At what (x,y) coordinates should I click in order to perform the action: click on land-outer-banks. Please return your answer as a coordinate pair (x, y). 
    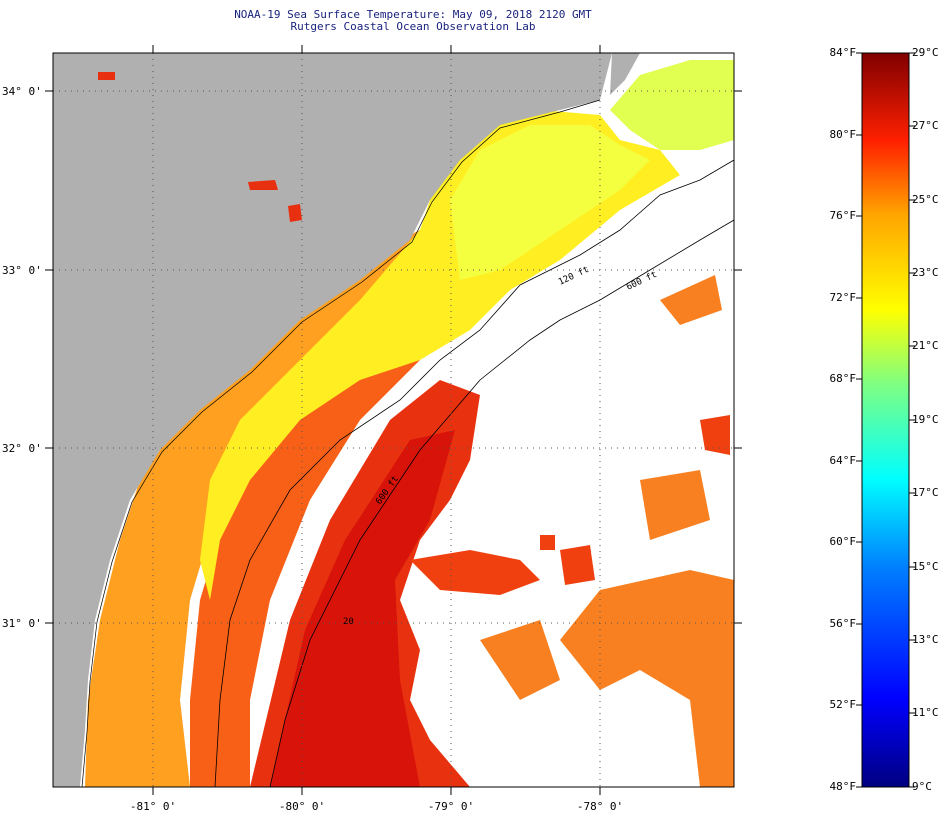
    Looking at the image, I should click on (625, 74).